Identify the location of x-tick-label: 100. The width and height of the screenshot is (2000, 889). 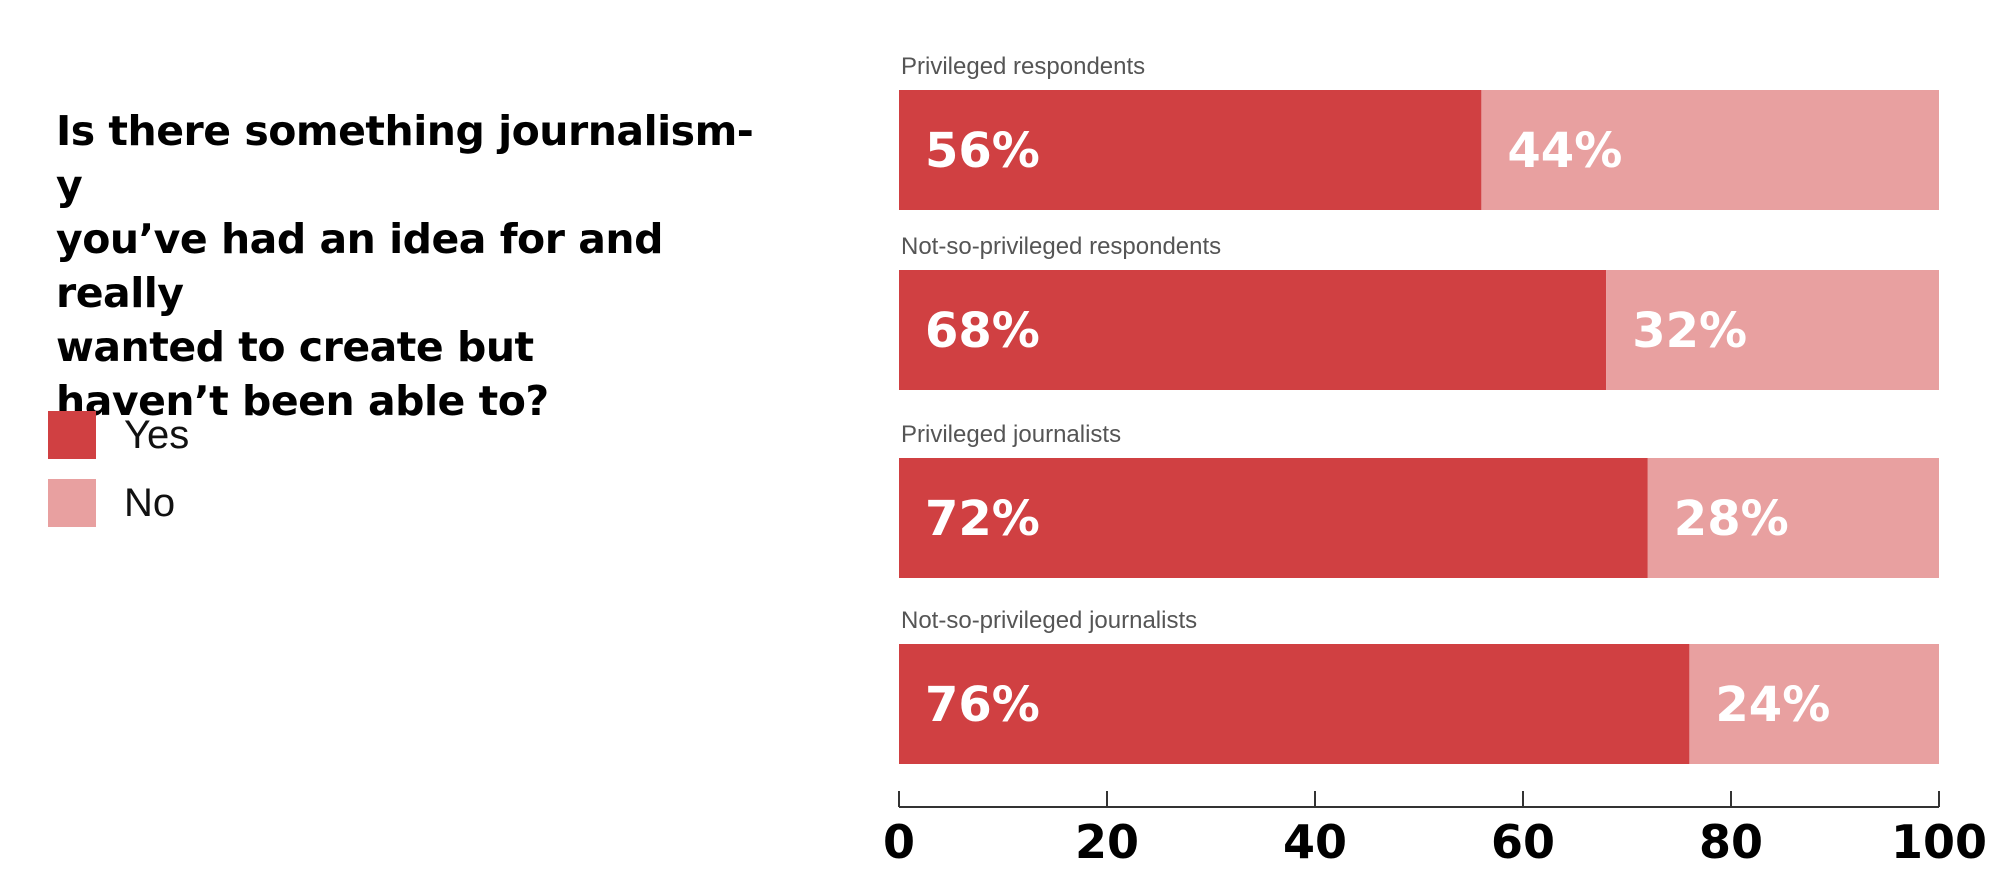
(1939, 842).